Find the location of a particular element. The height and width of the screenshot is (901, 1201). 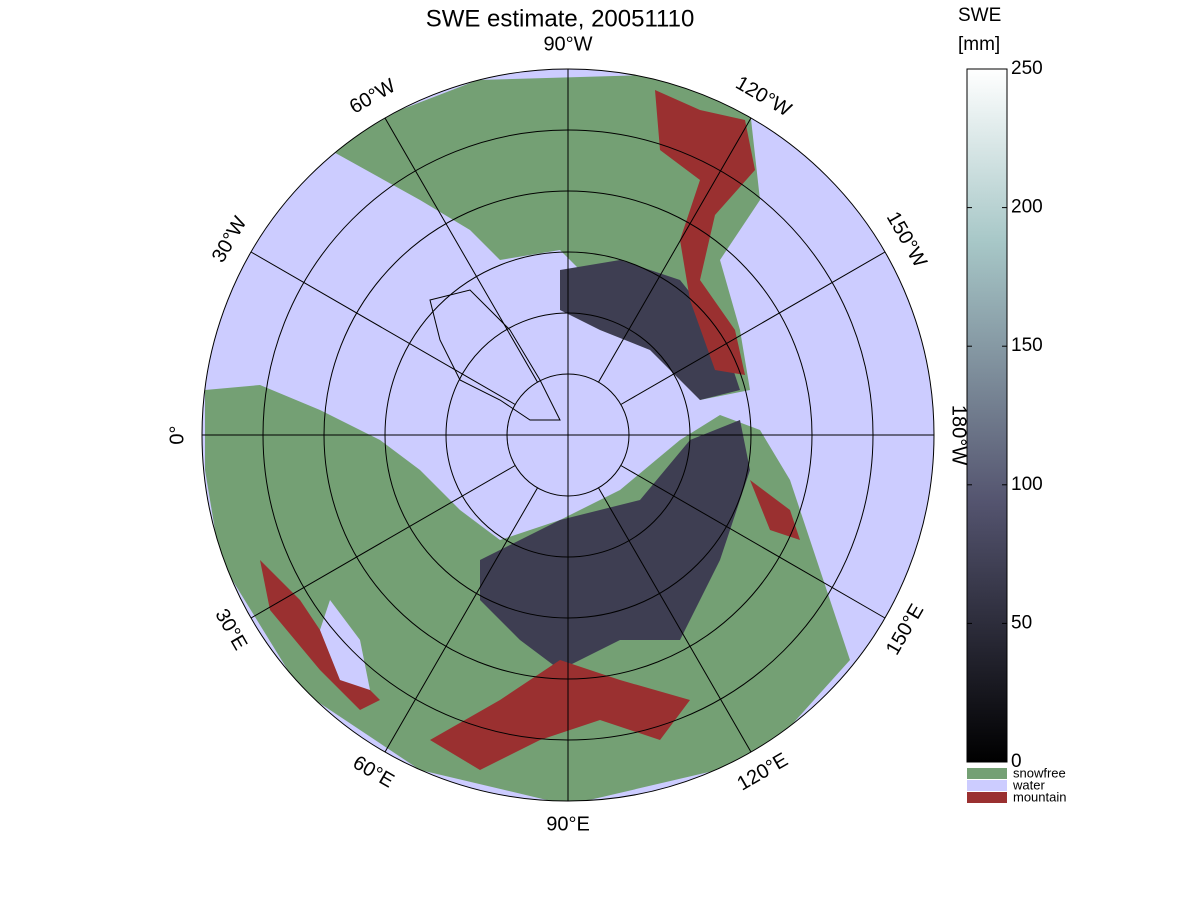

longitude-label: 0° is located at coordinates (177, 434).